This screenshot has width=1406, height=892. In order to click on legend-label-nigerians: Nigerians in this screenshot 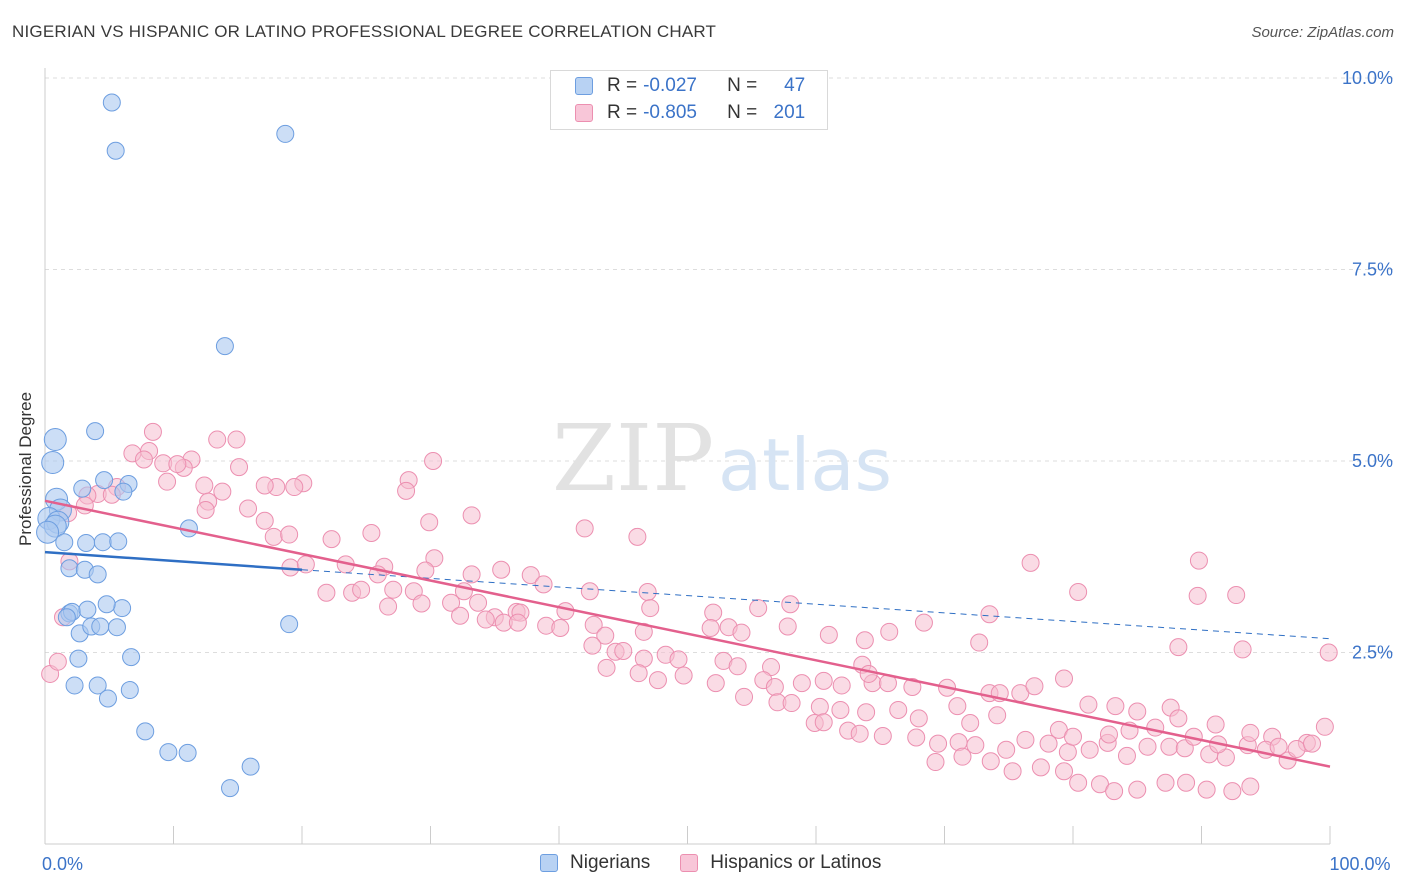, I will do `click(610, 862)`.